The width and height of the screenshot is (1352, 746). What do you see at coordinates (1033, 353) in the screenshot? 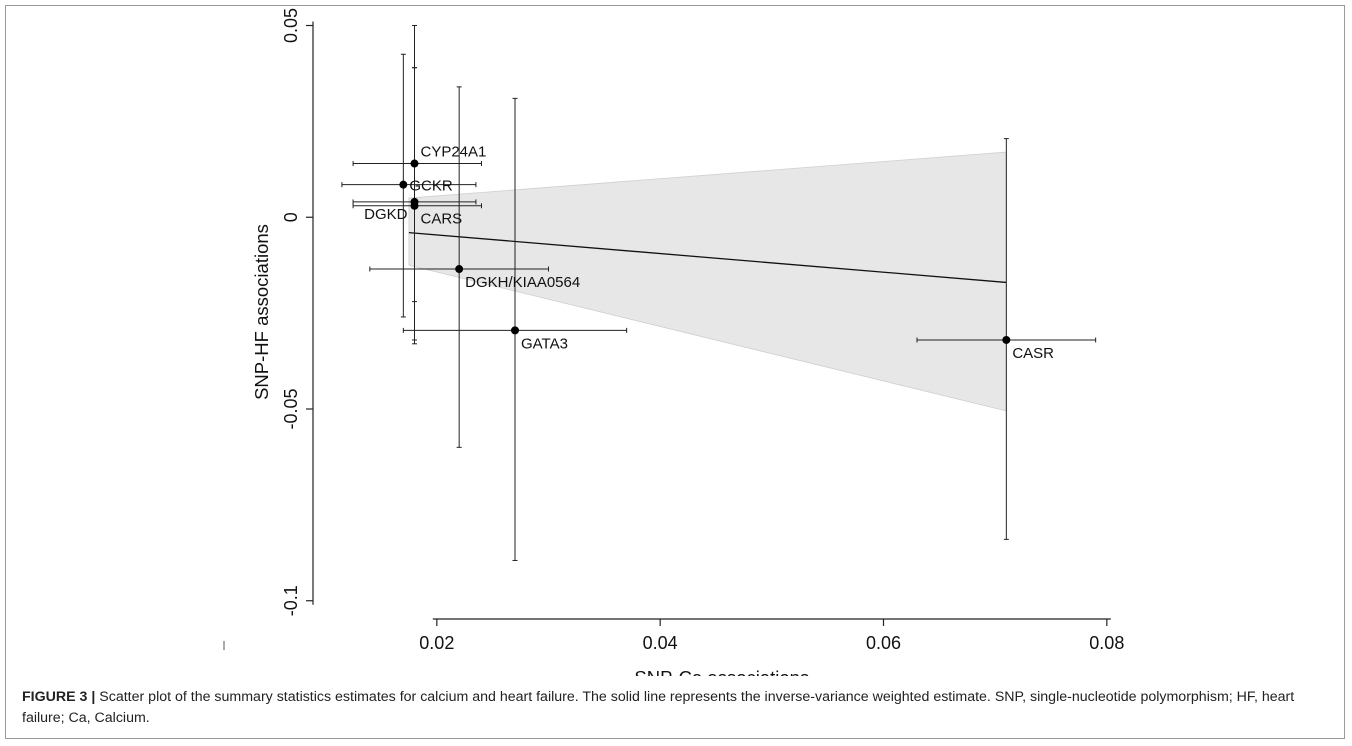
I see `point-label-casr: CASR` at bounding box center [1033, 353].